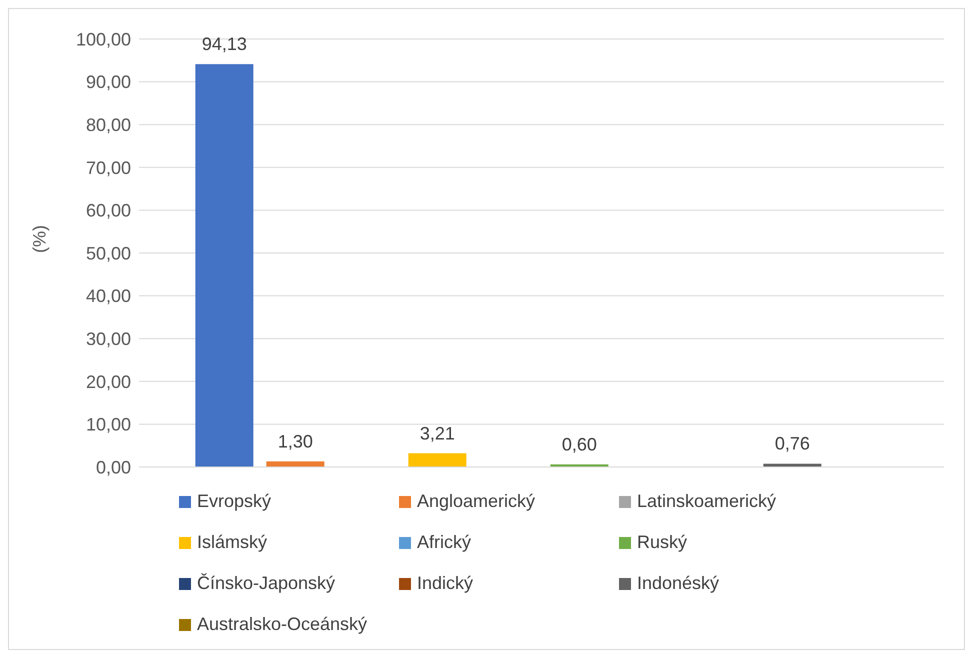 The height and width of the screenshot is (653, 965). What do you see at coordinates (113, 467) in the screenshot?
I see `y-tick-label: 0,00` at bounding box center [113, 467].